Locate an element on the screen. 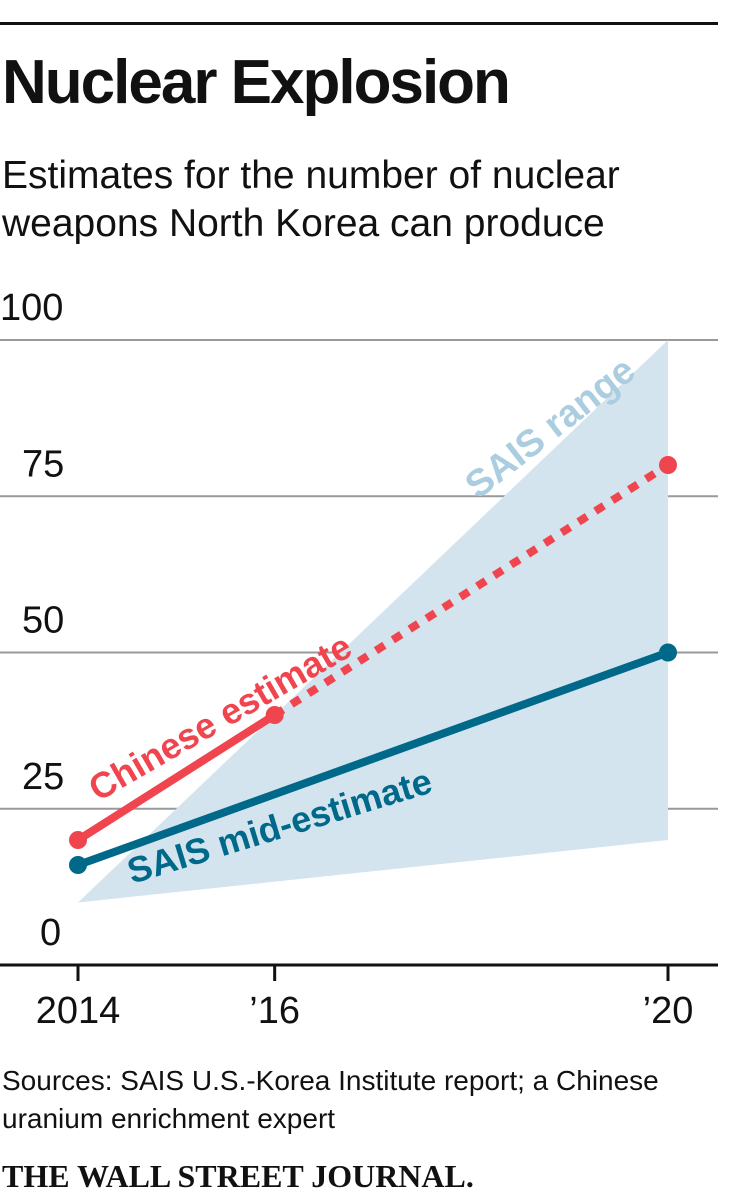  x-tick-label-2020: ’20 is located at coordinates (668, 1011).